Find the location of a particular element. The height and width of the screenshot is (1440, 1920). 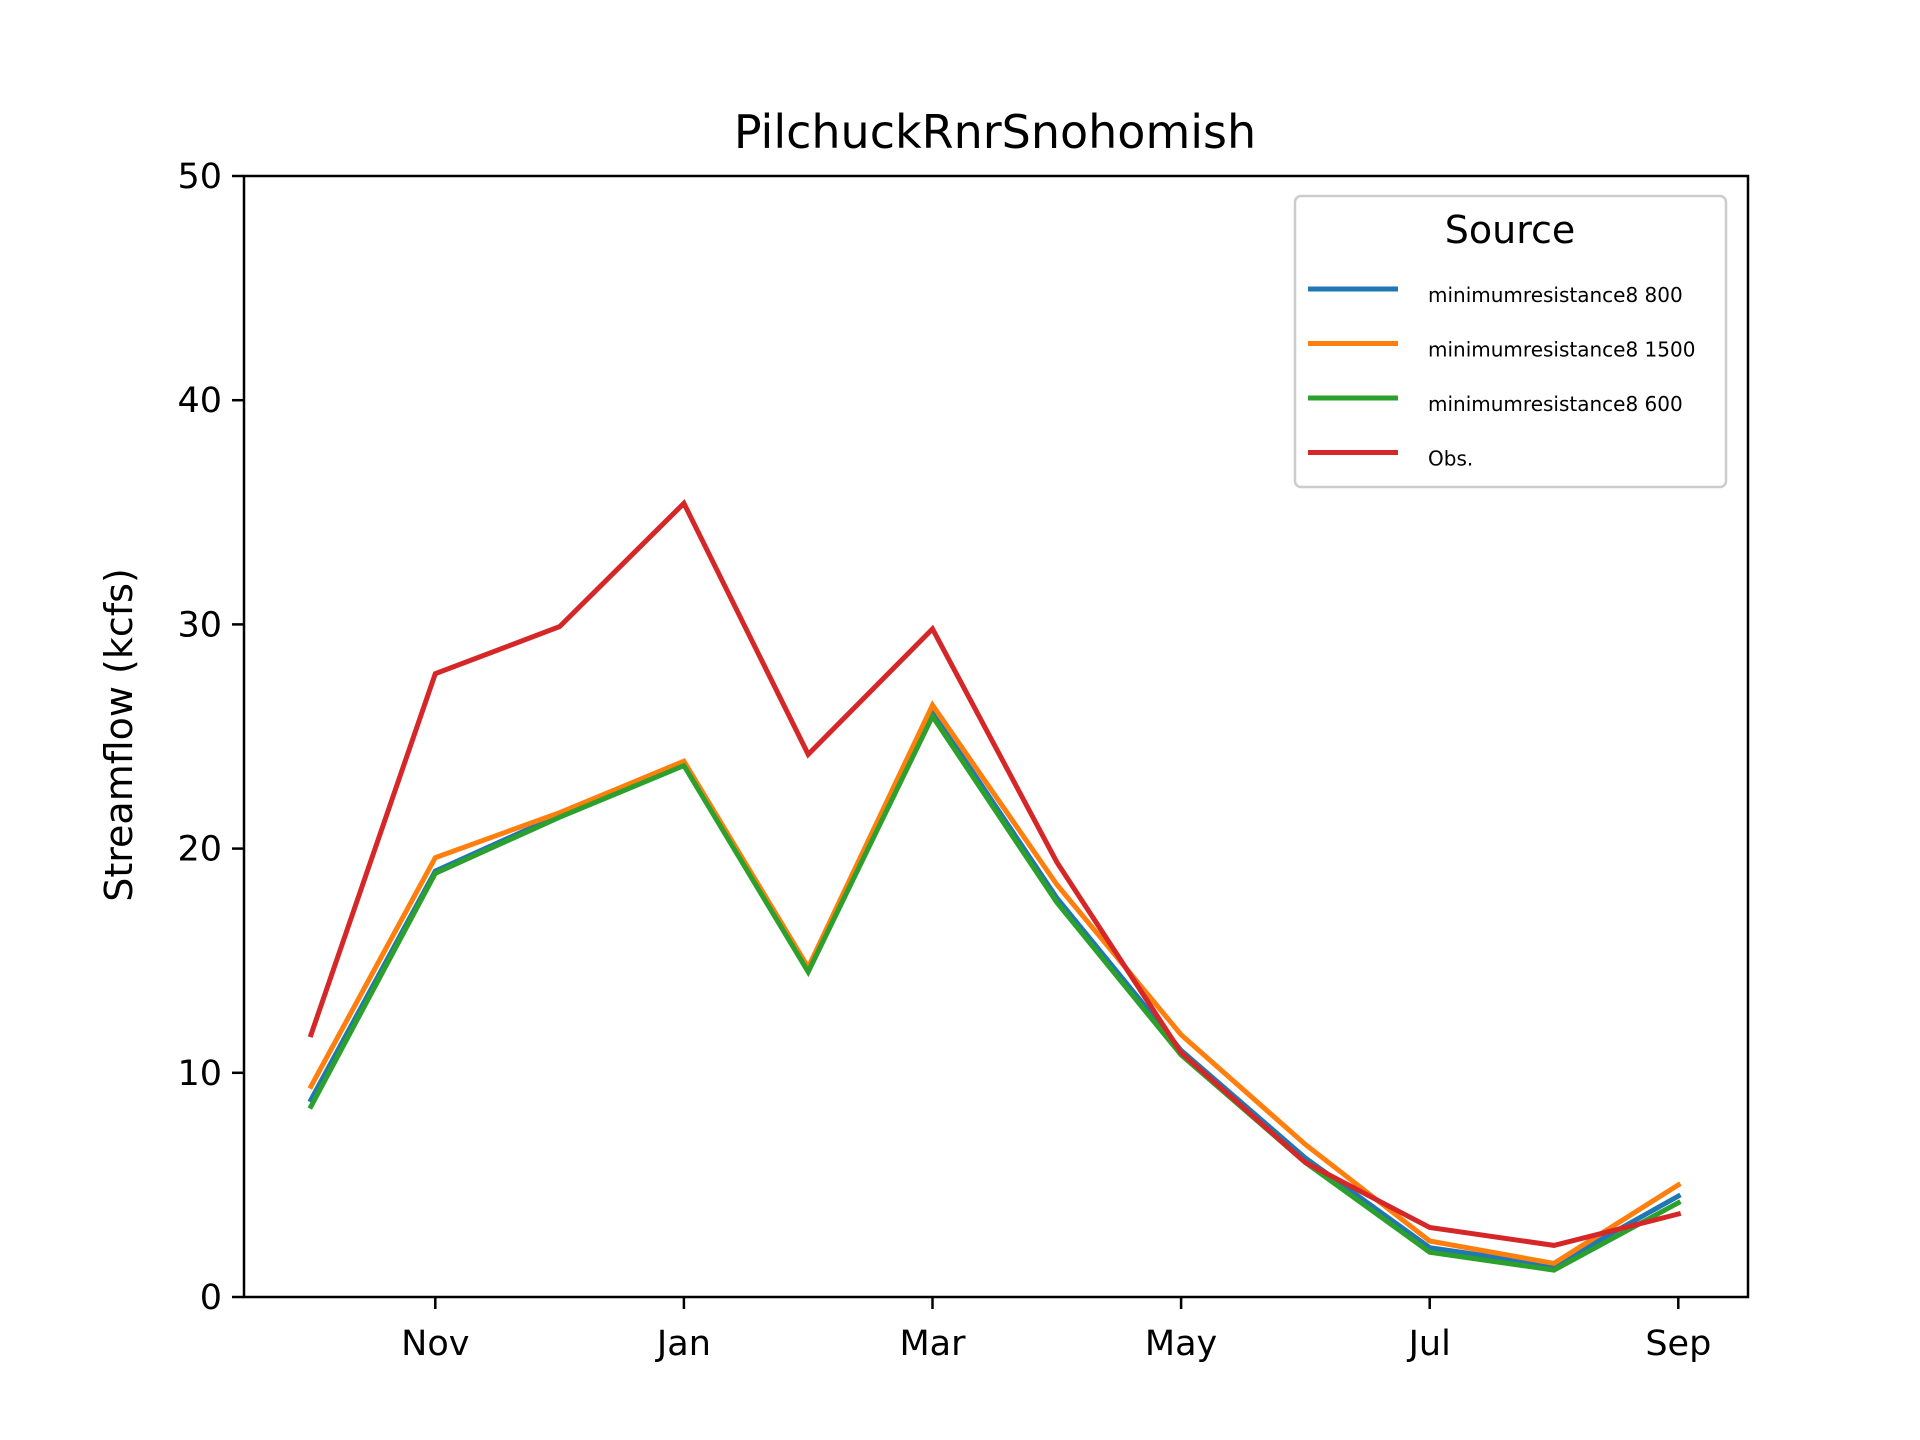

legend-title: Source is located at coordinates (1510, 230).